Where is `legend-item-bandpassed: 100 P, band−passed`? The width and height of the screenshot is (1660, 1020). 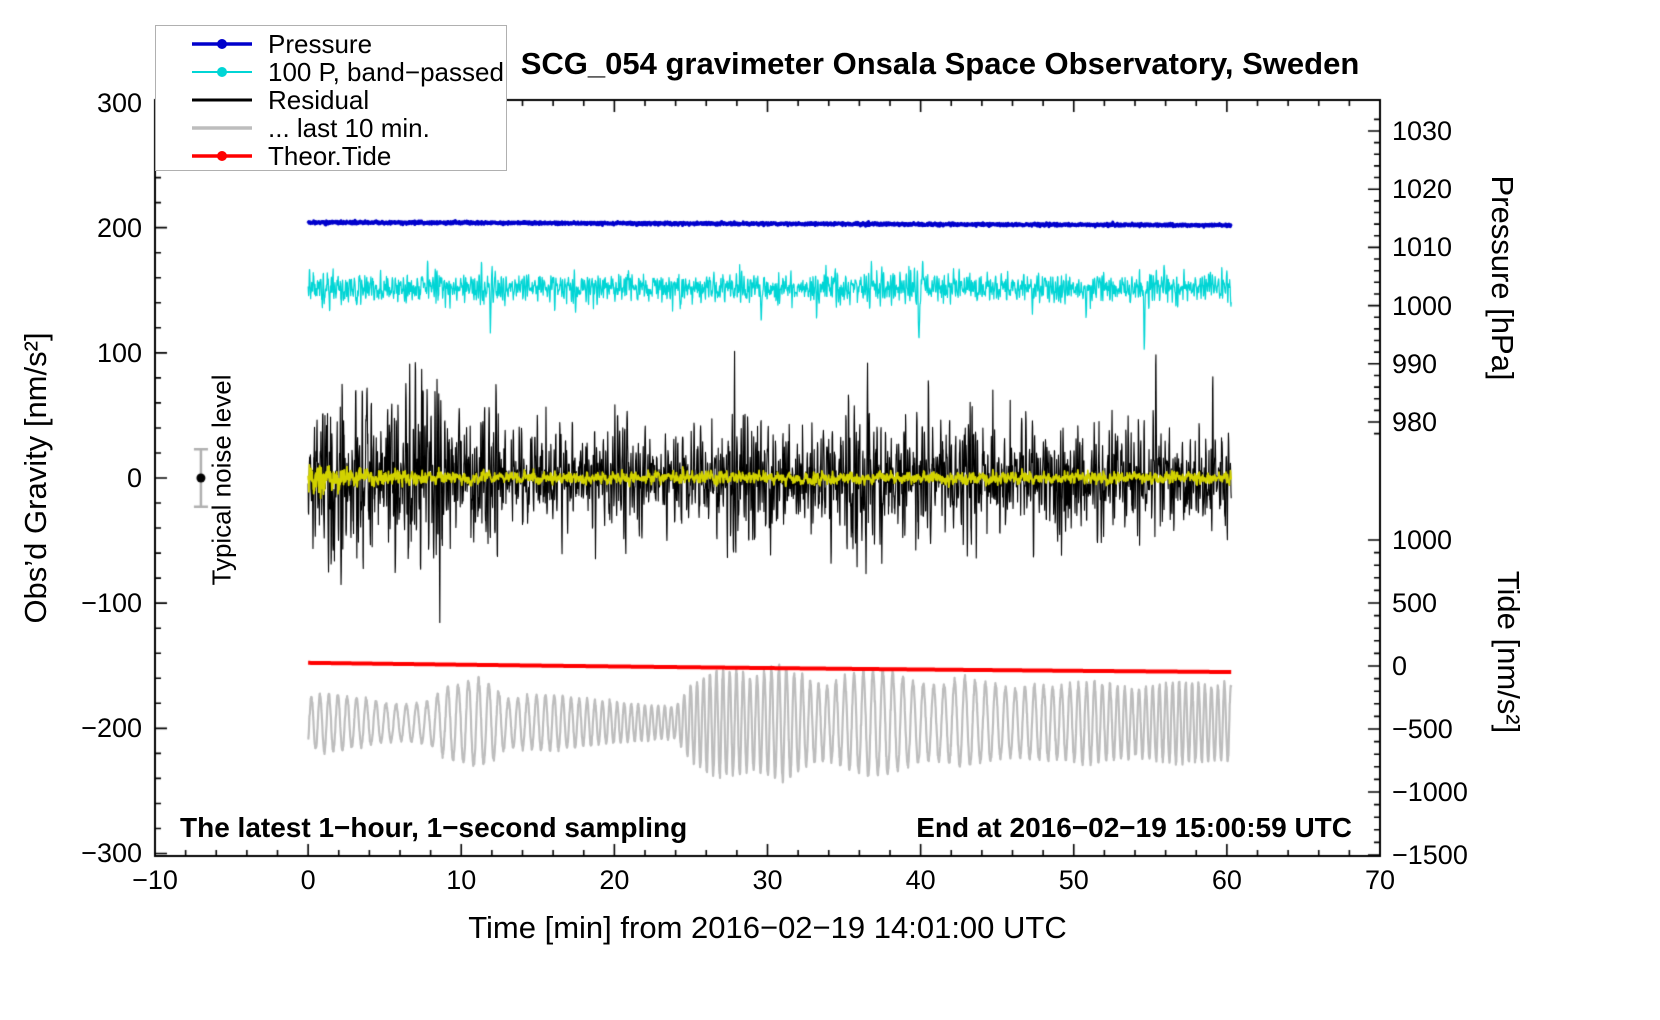
legend-item-bandpassed: 100 P, band−passed is located at coordinates (348, 71).